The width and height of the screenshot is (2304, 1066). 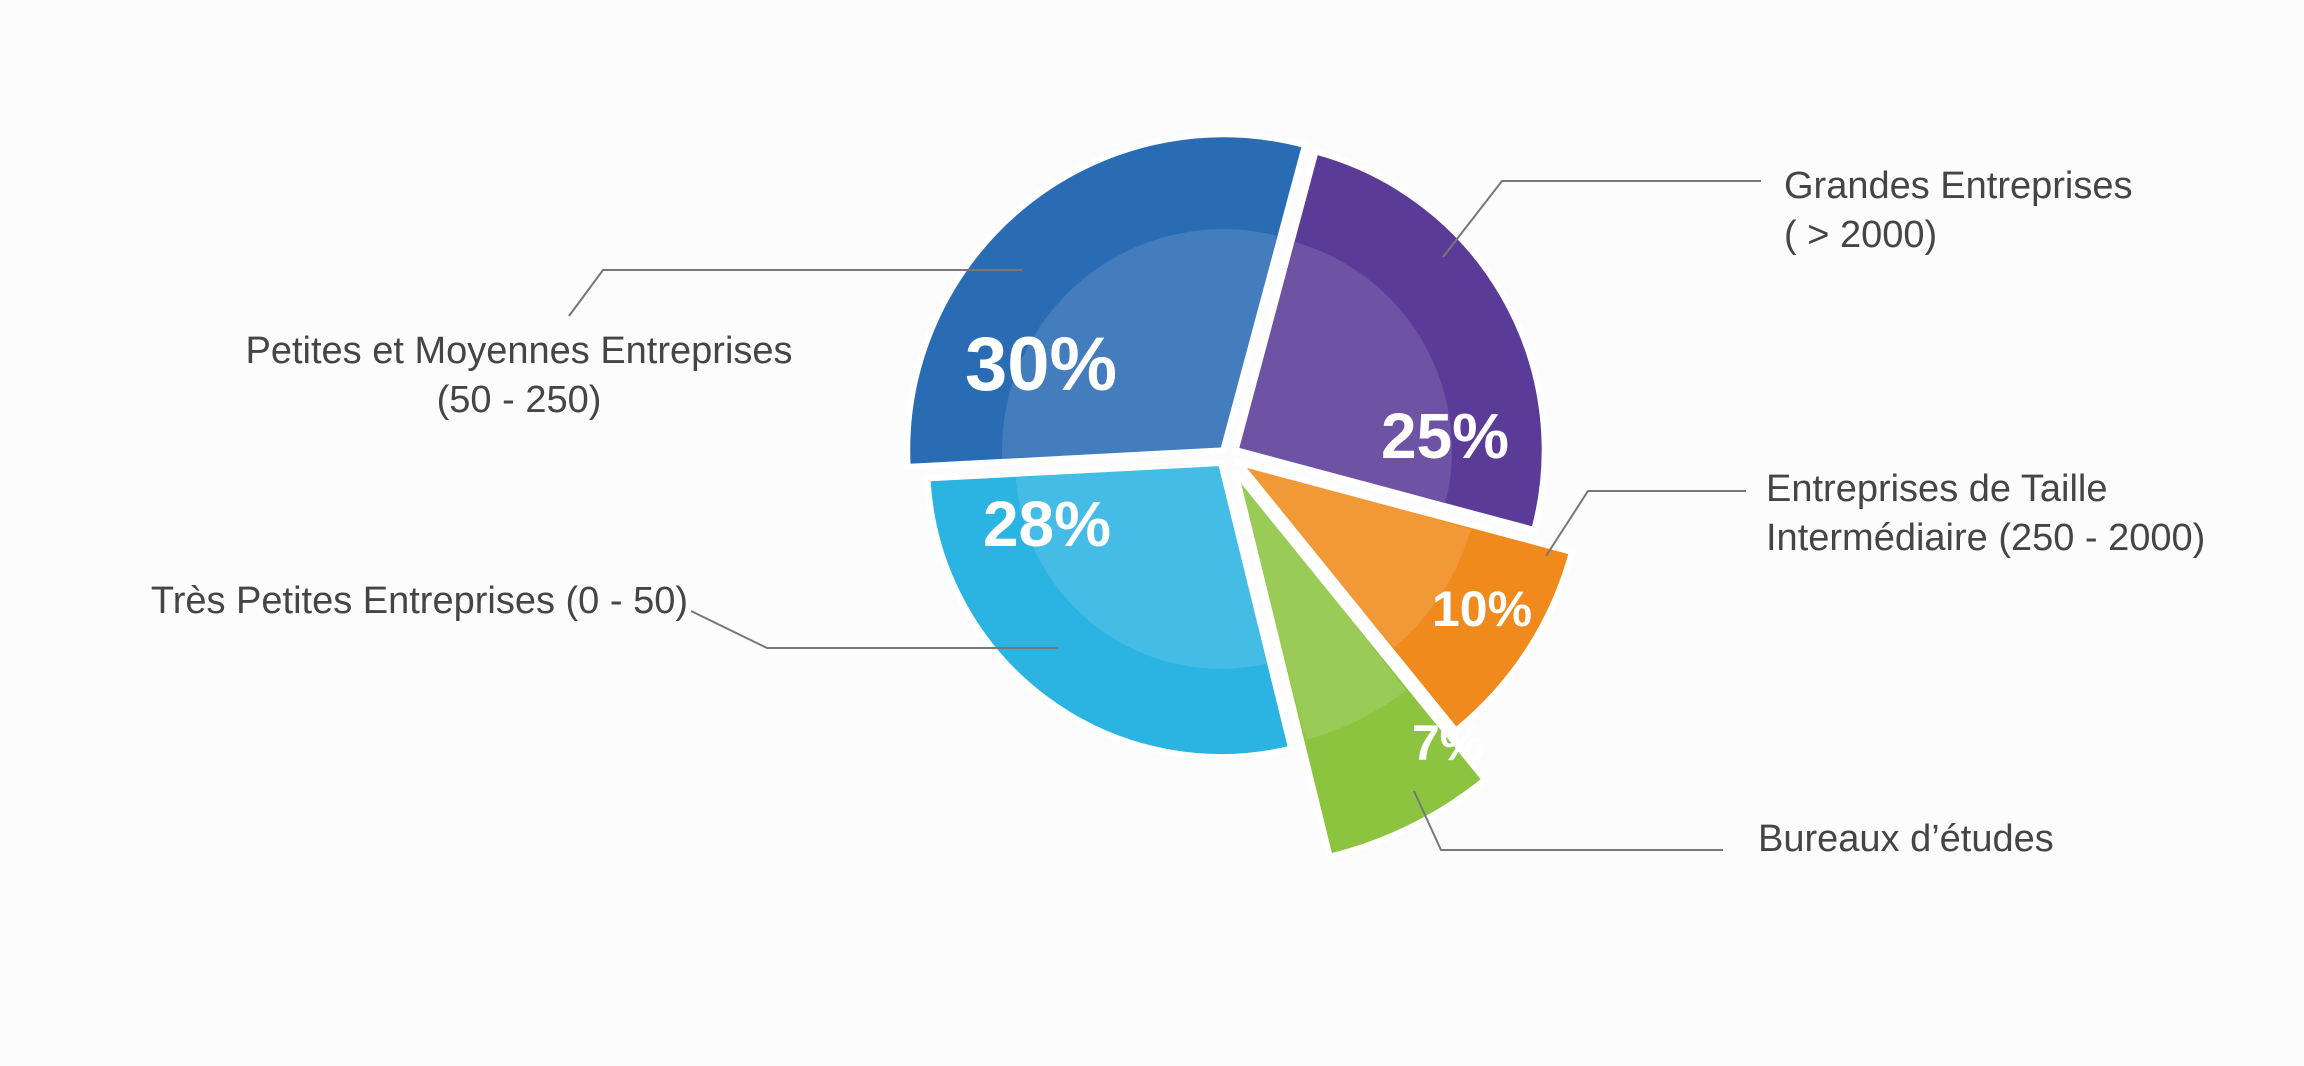 What do you see at coordinates (519, 400) in the screenshot?
I see `category-label: (50 - 250)` at bounding box center [519, 400].